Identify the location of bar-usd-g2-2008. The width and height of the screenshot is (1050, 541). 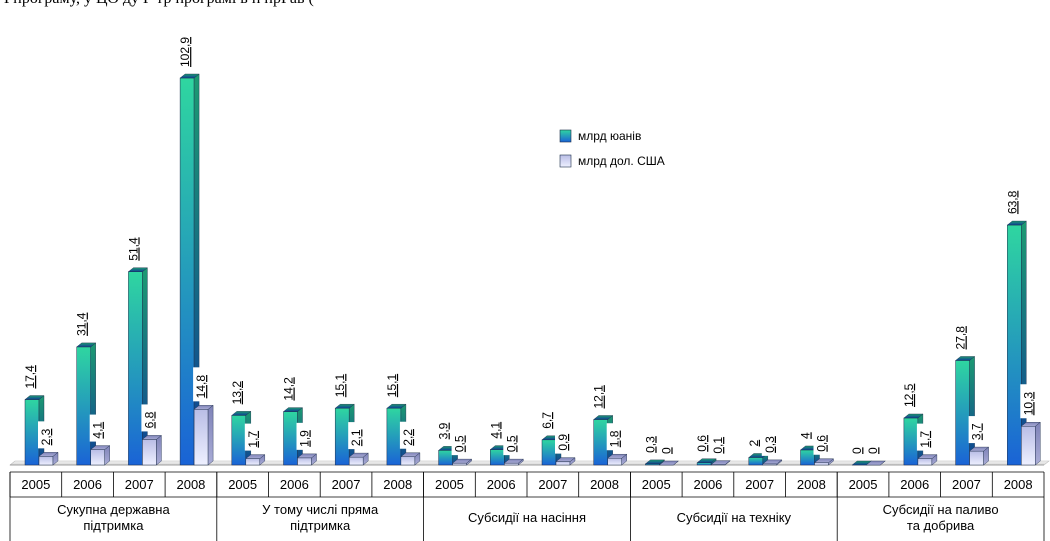
(614, 461).